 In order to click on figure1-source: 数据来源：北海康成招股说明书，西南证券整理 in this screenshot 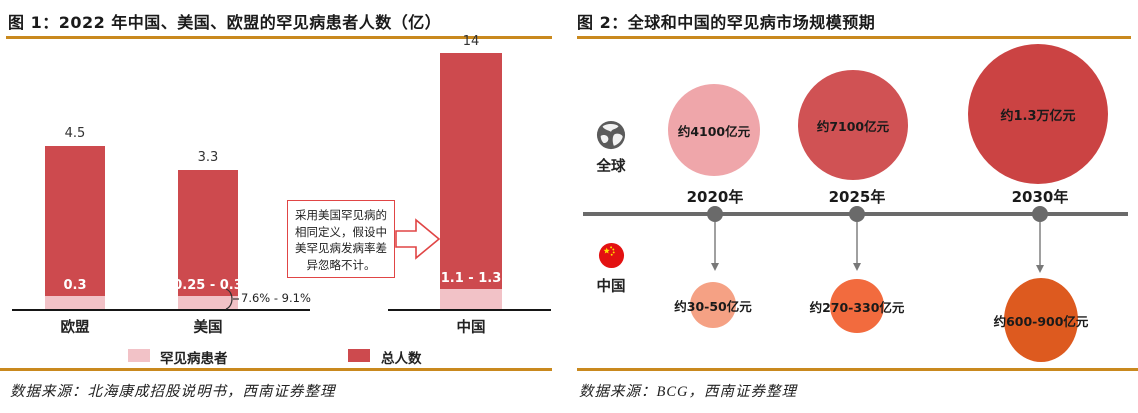, I will do `click(173, 392)`.